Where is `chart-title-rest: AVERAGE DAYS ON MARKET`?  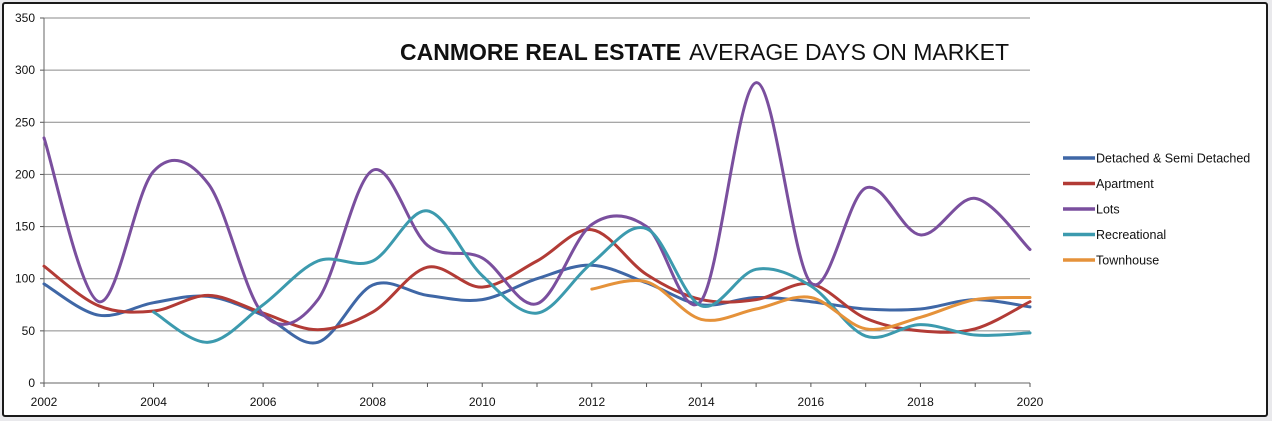 chart-title-rest: AVERAGE DAYS ON MARKET is located at coordinates (849, 52).